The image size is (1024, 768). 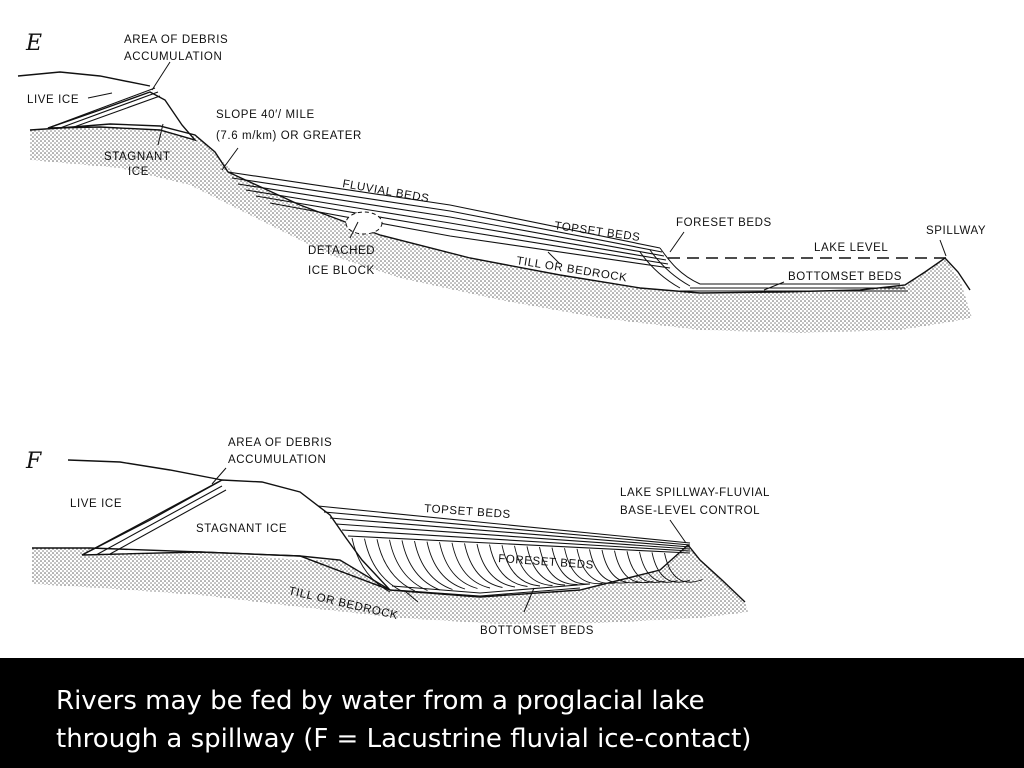 What do you see at coordinates (176, 40) in the screenshot?
I see `label-debris-e-1: AREA OF DEBRIS` at bounding box center [176, 40].